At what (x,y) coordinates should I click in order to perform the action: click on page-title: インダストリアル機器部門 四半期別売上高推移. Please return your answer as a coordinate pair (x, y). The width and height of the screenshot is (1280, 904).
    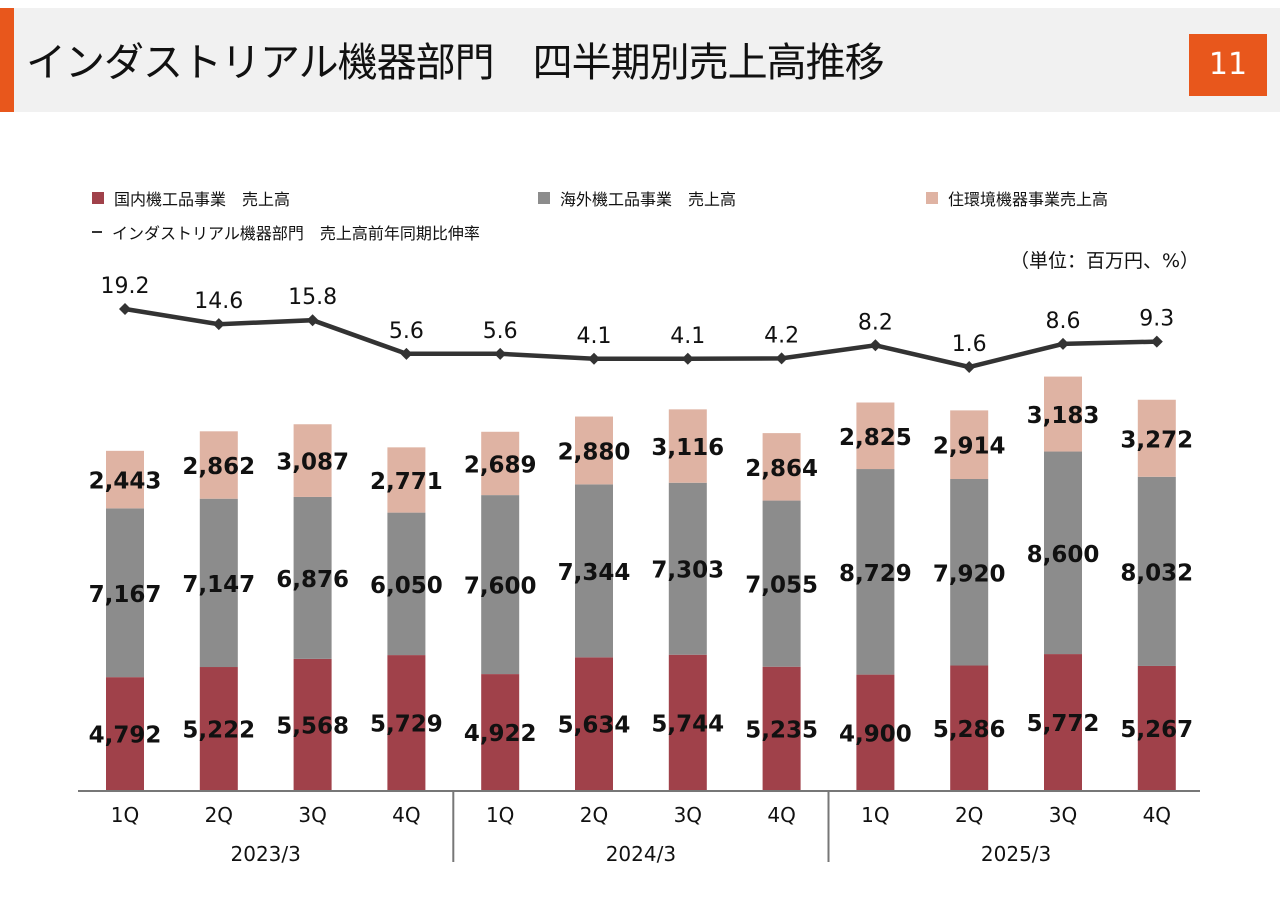
    Looking at the image, I should click on (455, 63).